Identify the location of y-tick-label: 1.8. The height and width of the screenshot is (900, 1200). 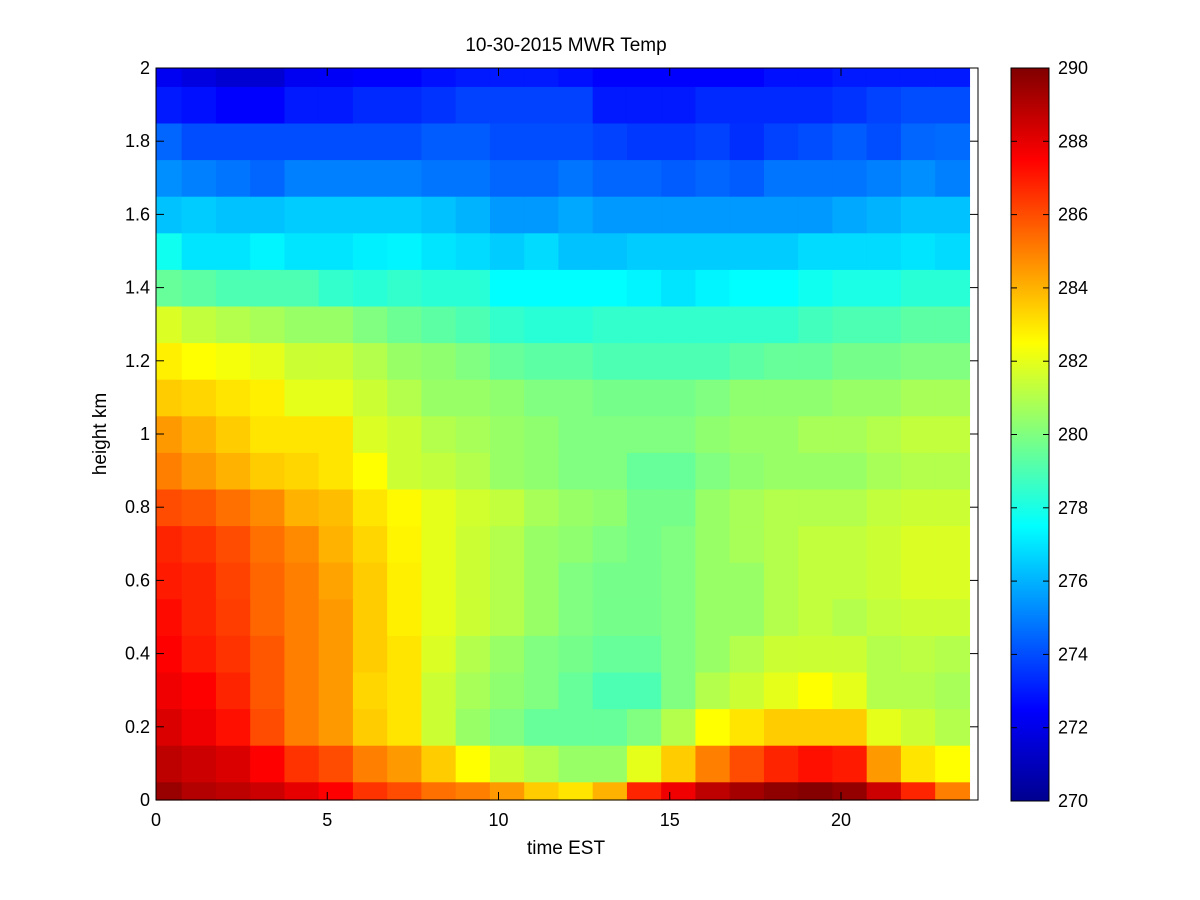
(137, 141).